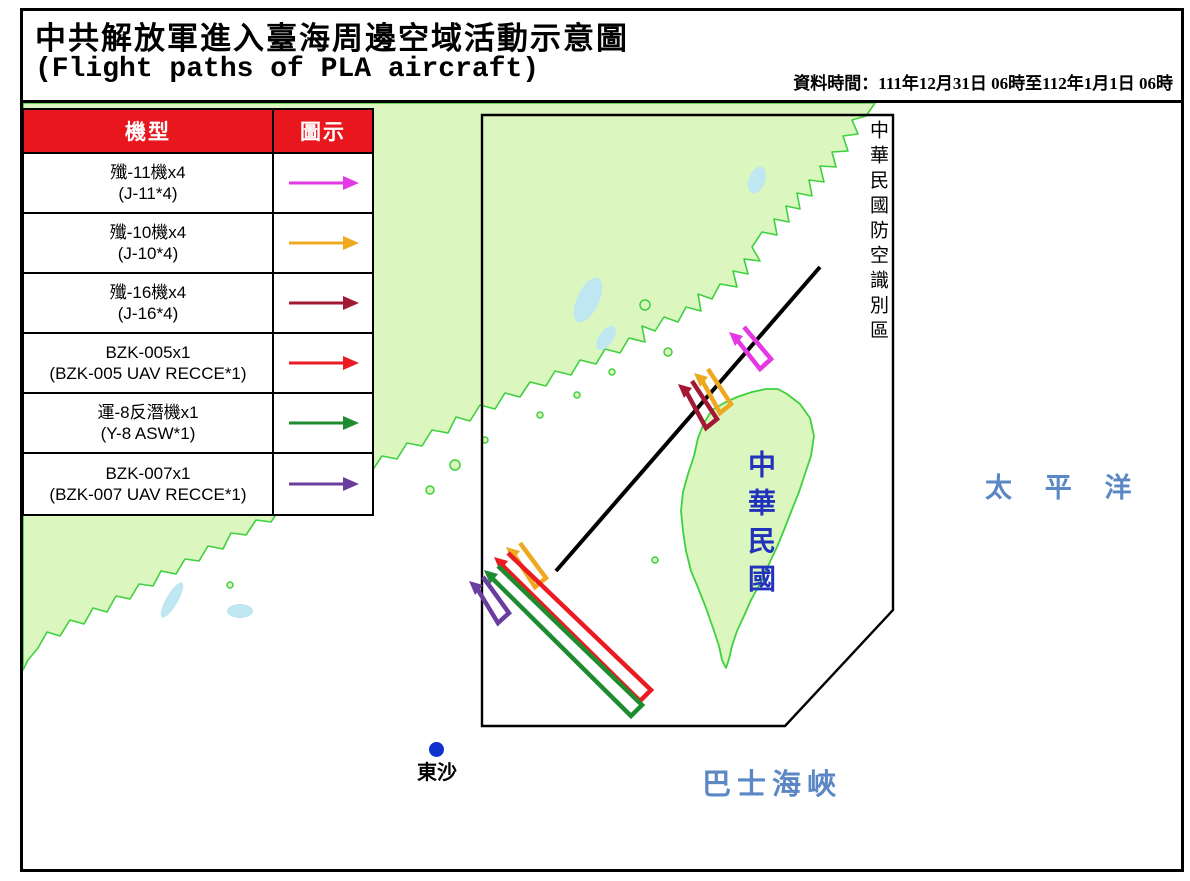  What do you see at coordinates (148, 473) in the screenshot?
I see `aircraft-name-zh: BZK-007x1` at bounding box center [148, 473].